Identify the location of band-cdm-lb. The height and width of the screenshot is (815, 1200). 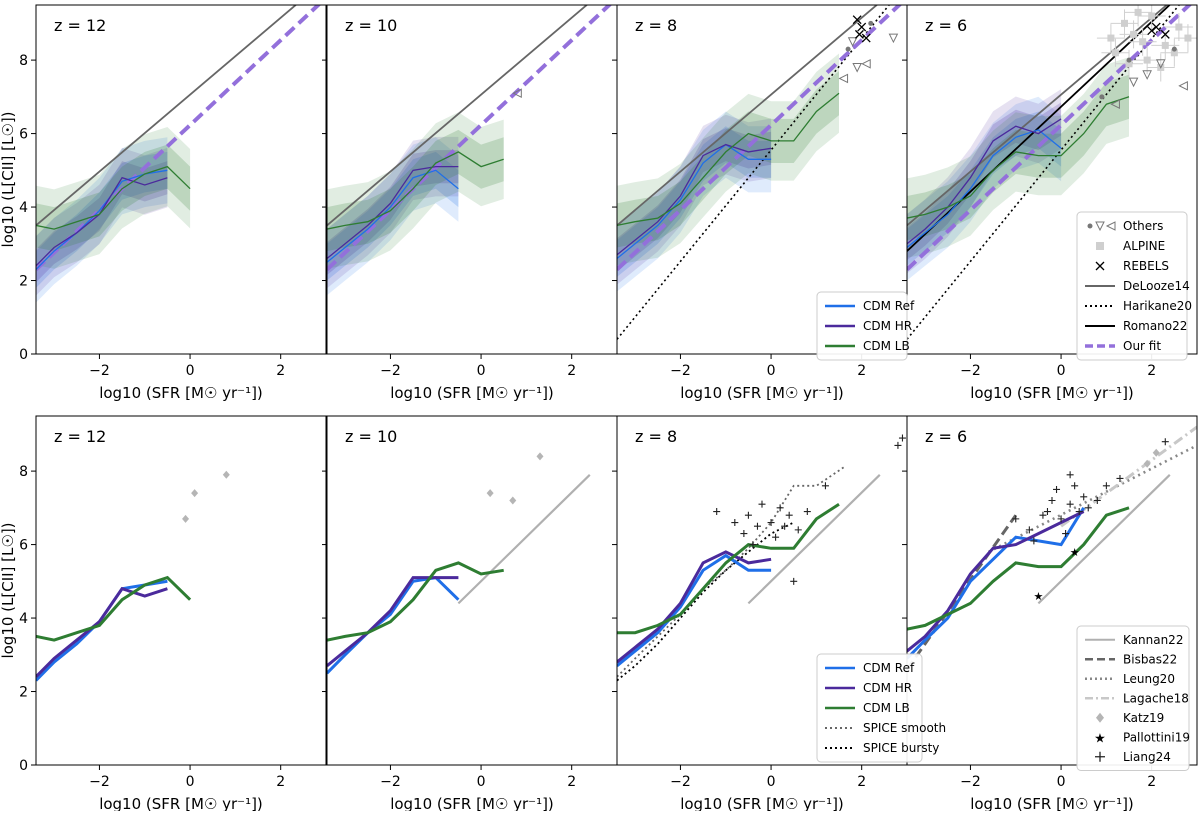
(728, 159).